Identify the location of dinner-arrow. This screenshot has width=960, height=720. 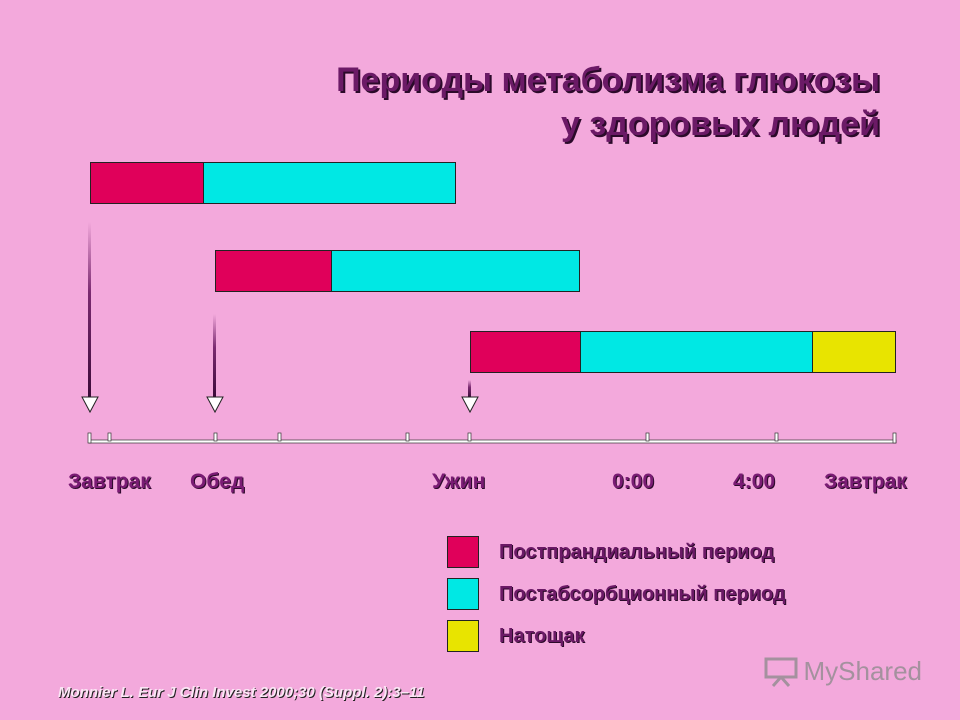
(470, 397).